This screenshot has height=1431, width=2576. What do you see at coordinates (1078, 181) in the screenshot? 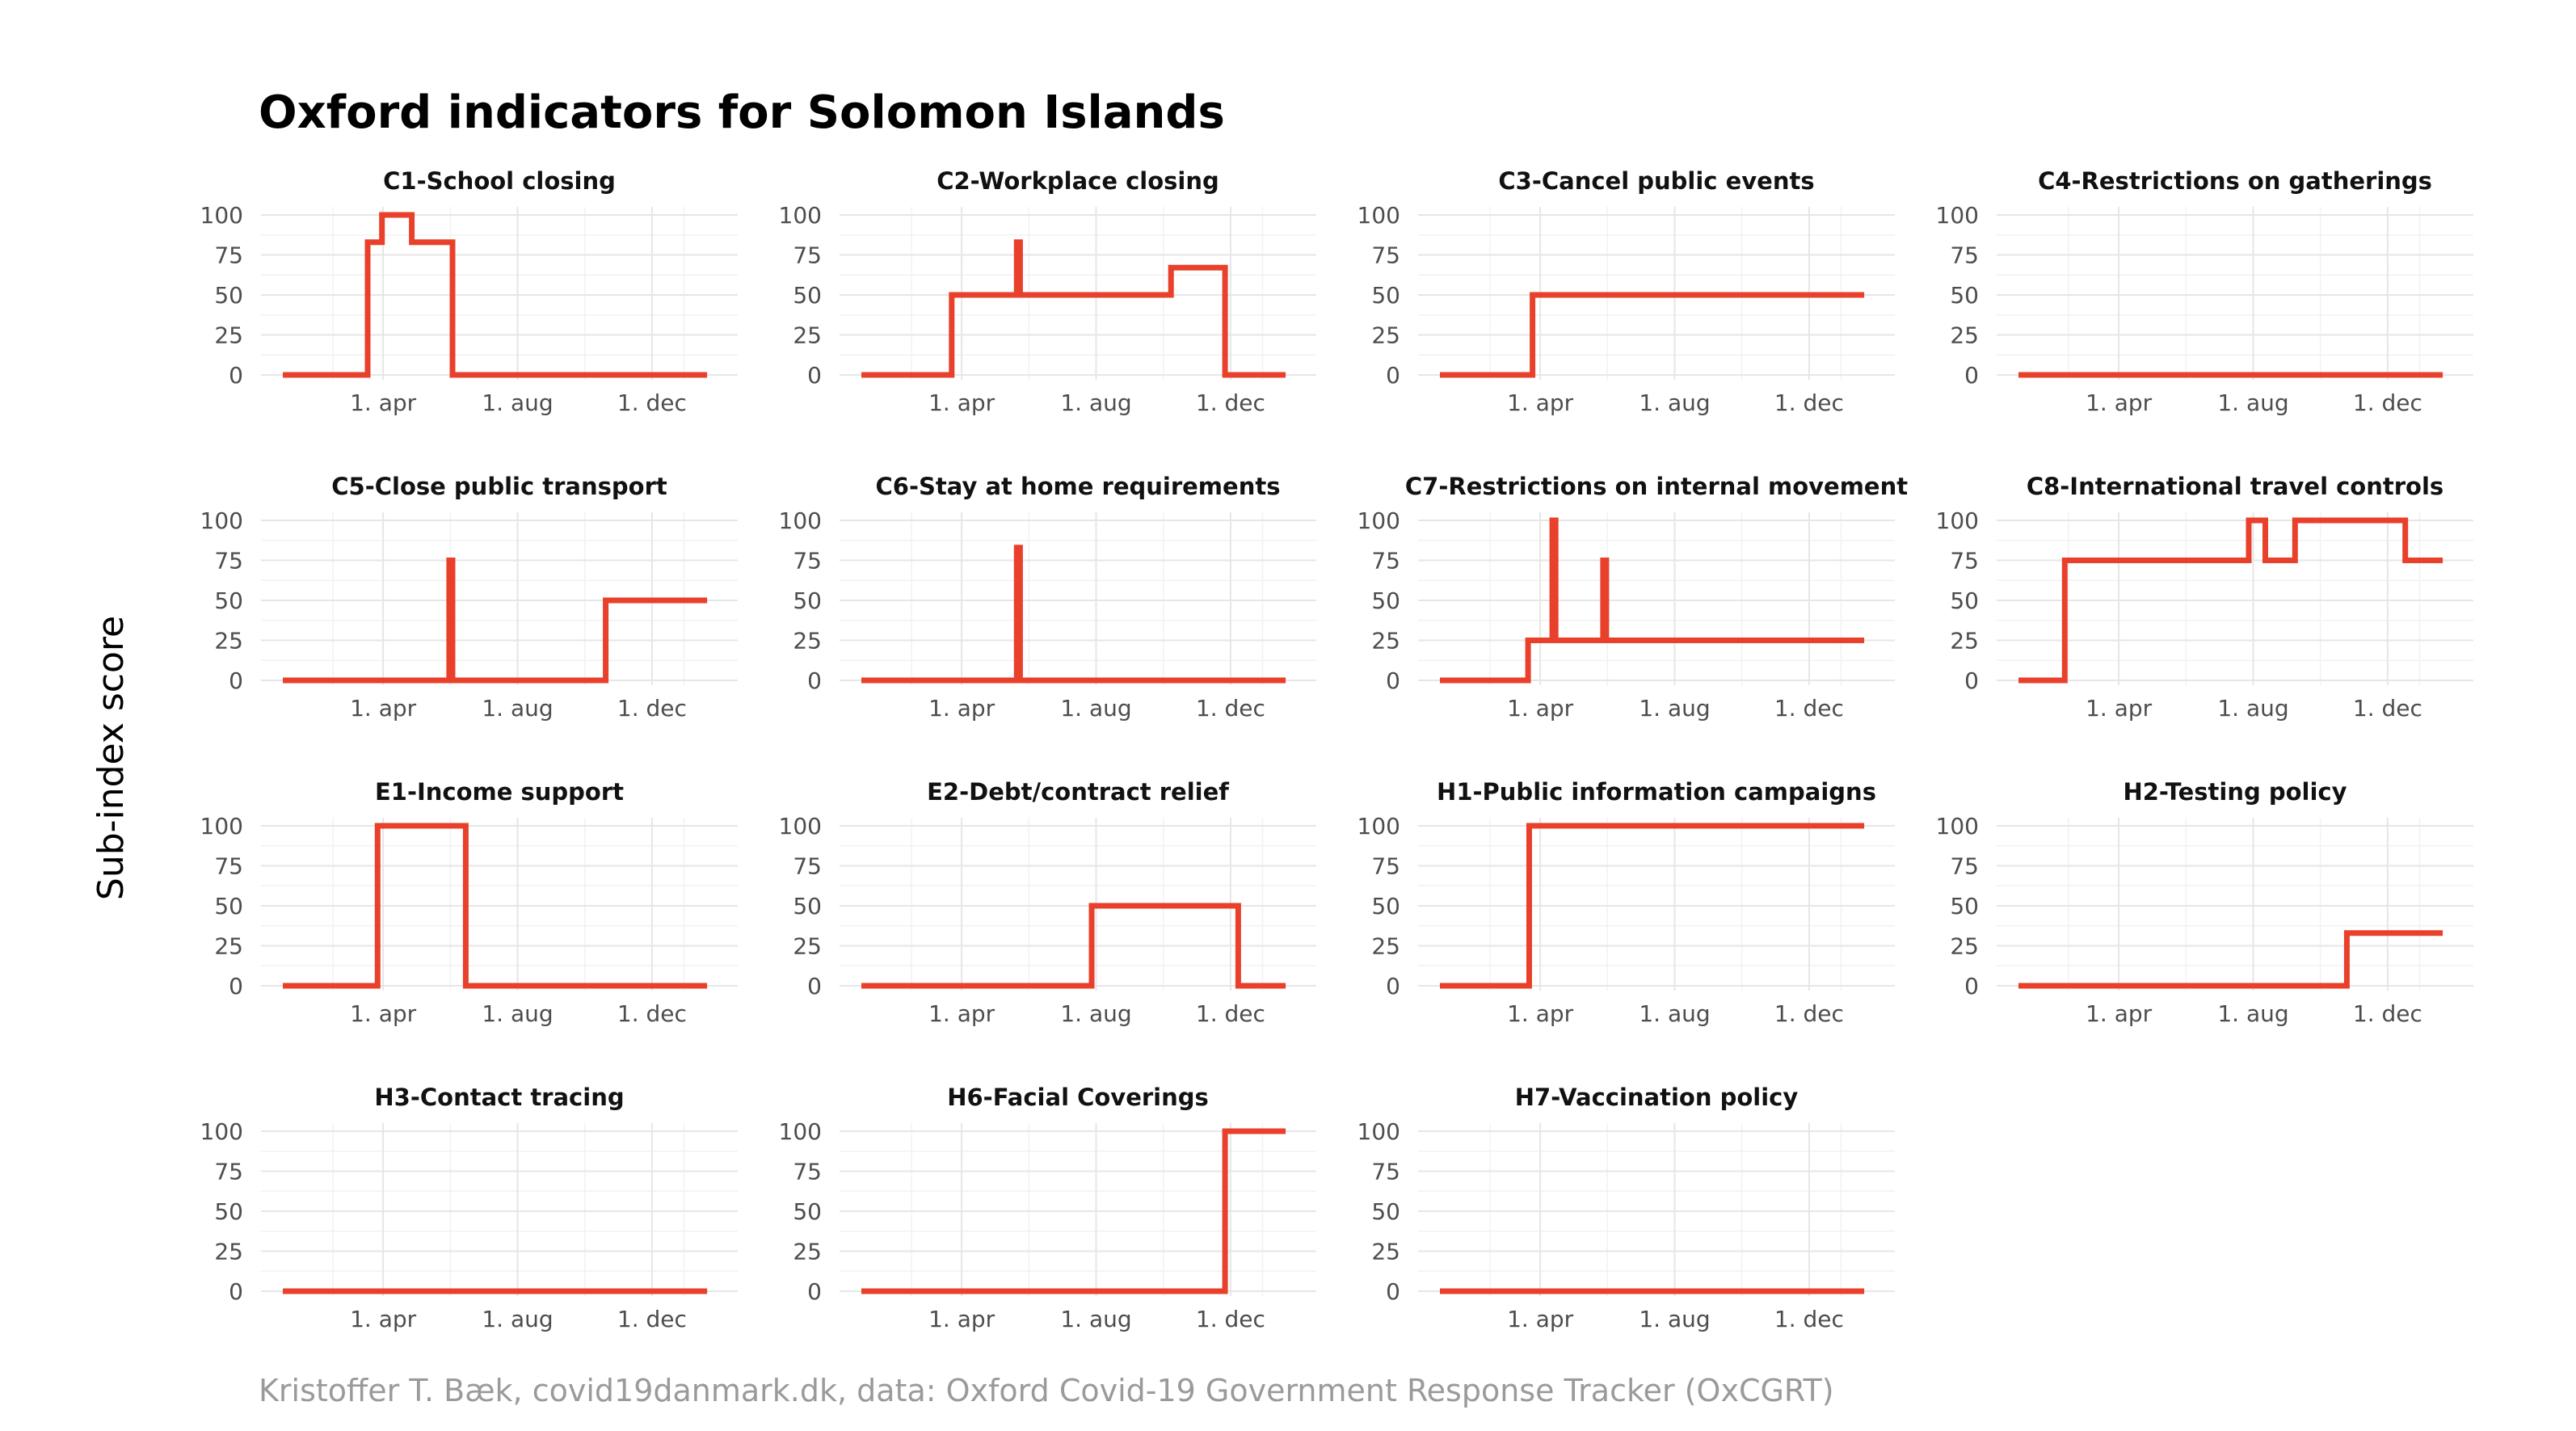
I see `panel-title: C2-Workplace closing` at bounding box center [1078, 181].